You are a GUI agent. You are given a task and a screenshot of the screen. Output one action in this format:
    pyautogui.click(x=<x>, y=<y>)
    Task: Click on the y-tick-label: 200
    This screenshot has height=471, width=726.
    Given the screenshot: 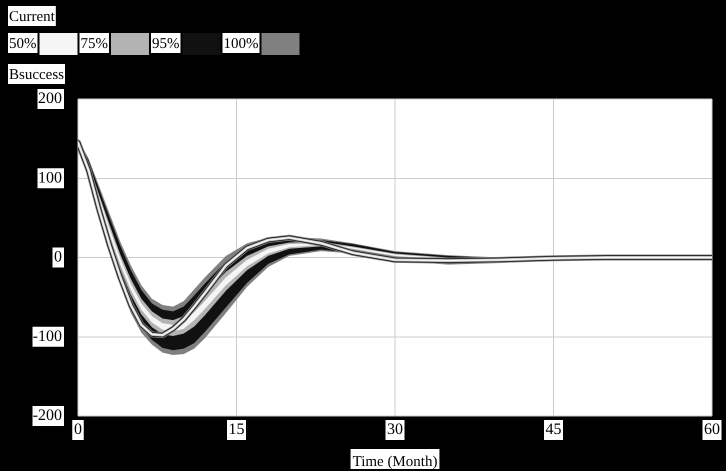 What is the action you would take?
    pyautogui.click(x=50, y=99)
    